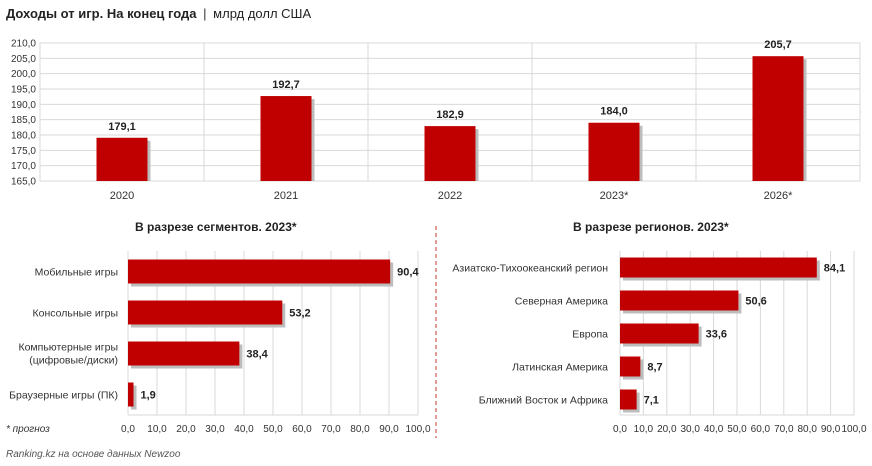  Describe the element at coordinates (651, 401) in the screenshot. I see `bar-value-label: 7,1` at that location.